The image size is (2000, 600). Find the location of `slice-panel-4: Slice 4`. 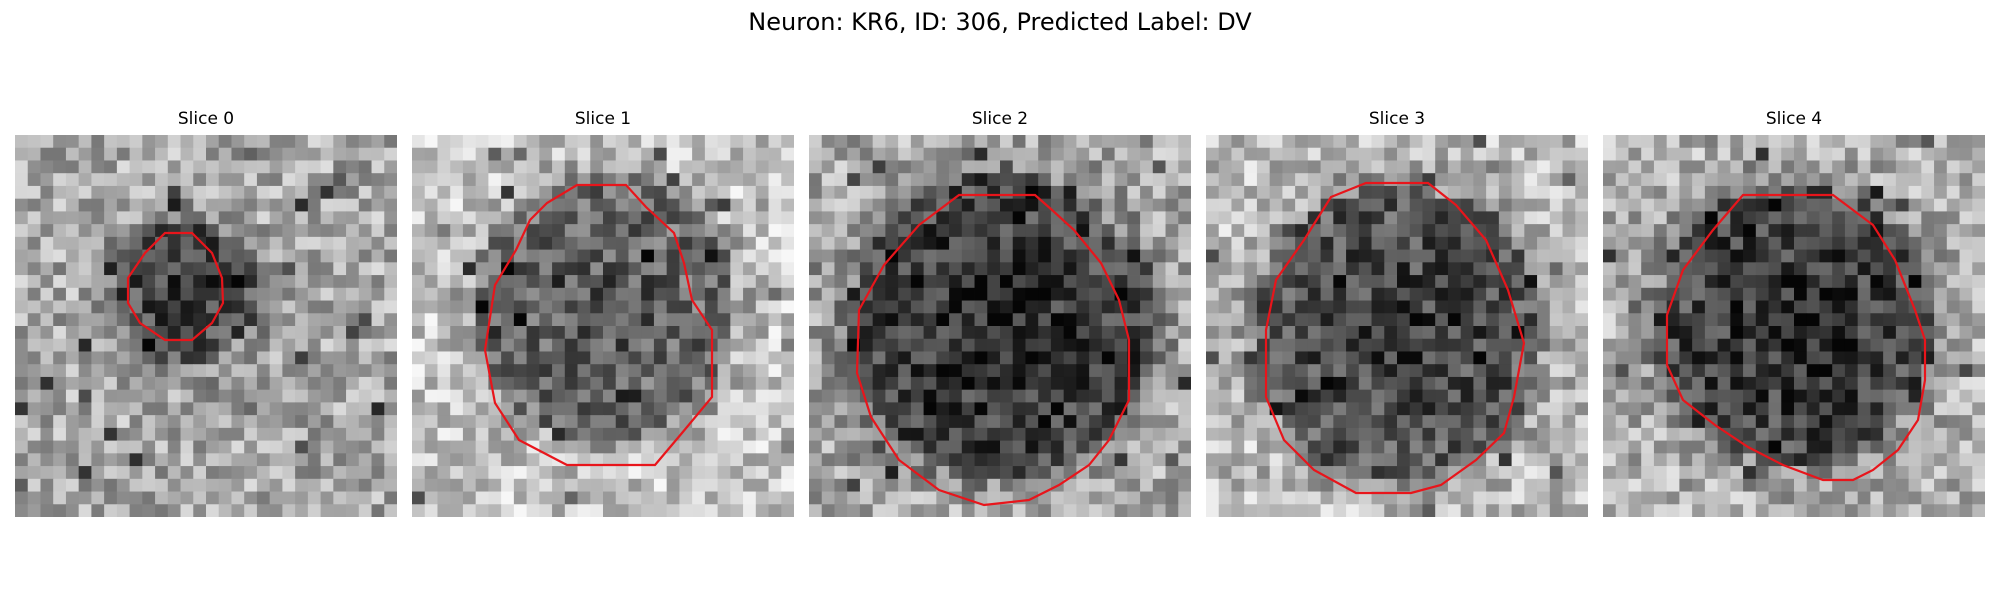

slice-panel-4: Slice 4 is located at coordinates (1794, 312).